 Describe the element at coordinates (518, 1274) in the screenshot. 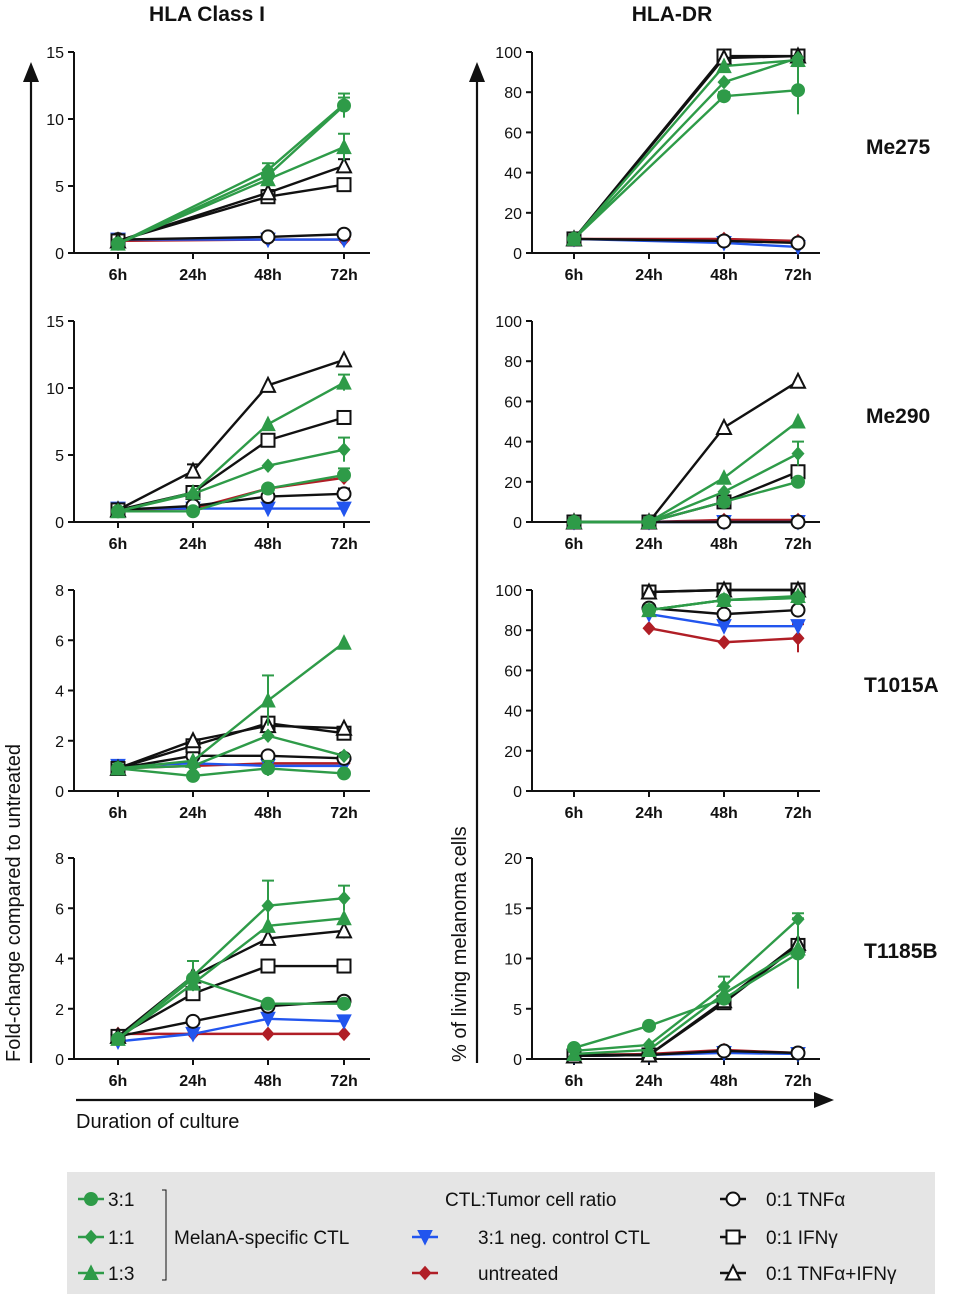

I see `legend-label-untreated: untreated` at that location.